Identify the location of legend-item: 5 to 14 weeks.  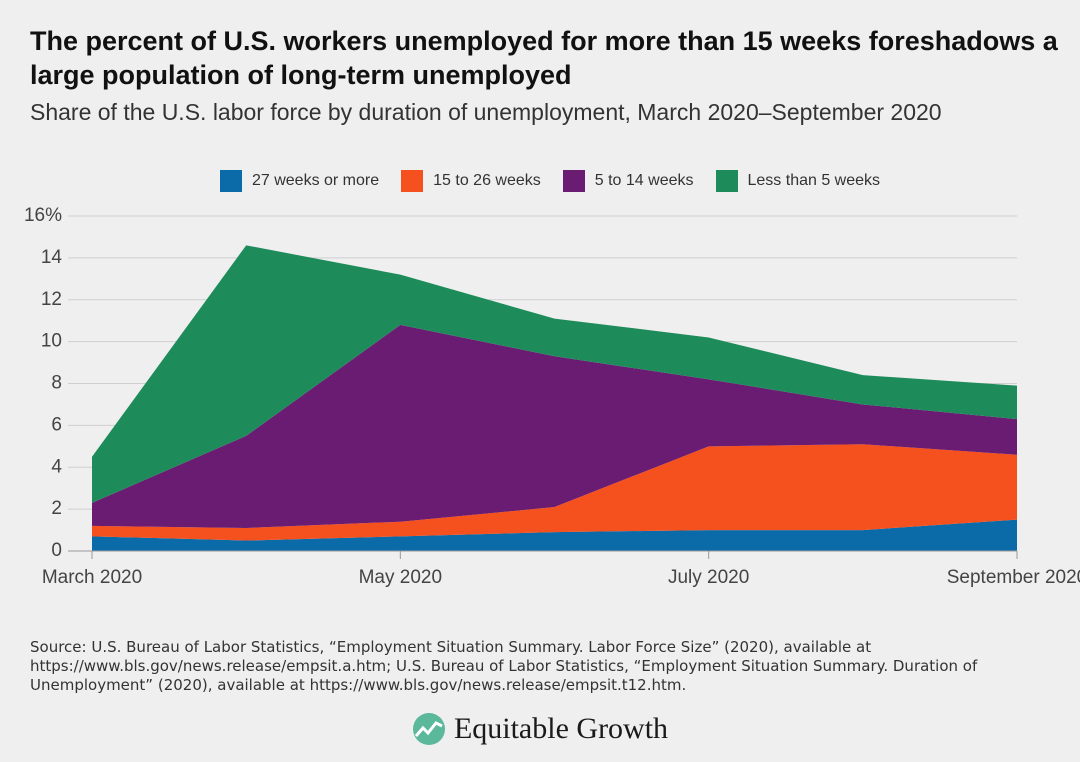
(628, 181).